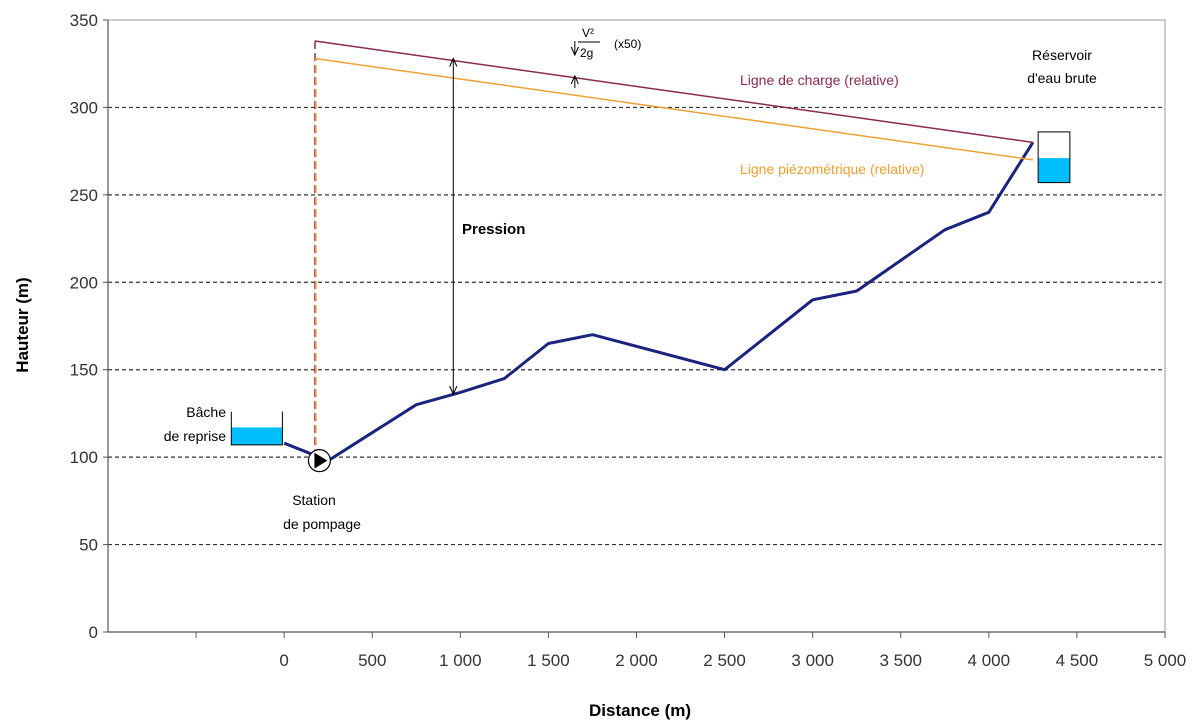  What do you see at coordinates (674, 92) in the screenshot?
I see `series-line-charge` at bounding box center [674, 92].